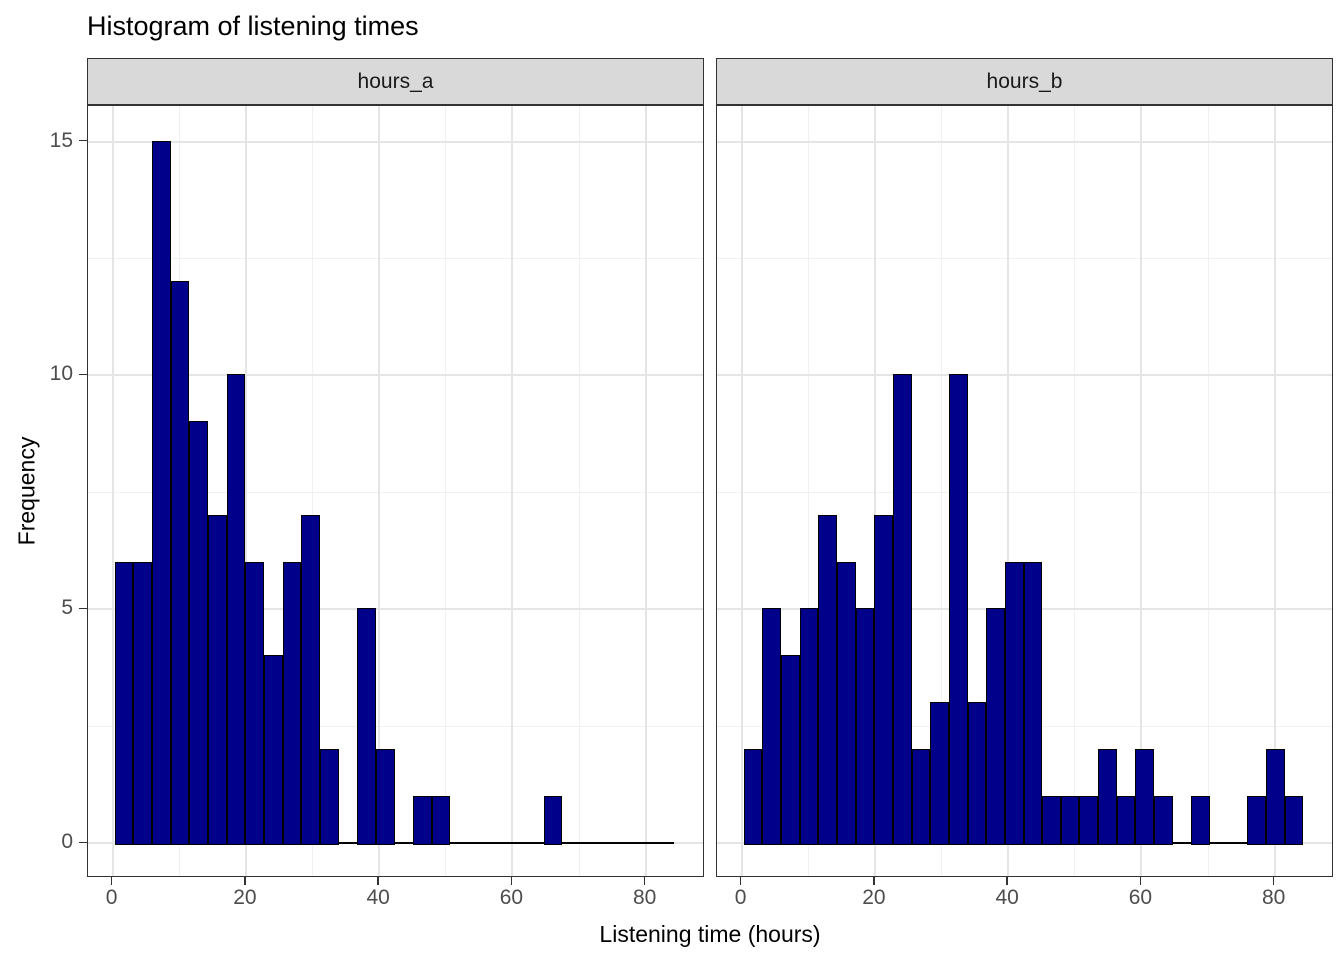 The height and width of the screenshot is (960, 1344). I want to click on x-tick-label: 80, so click(1274, 897).